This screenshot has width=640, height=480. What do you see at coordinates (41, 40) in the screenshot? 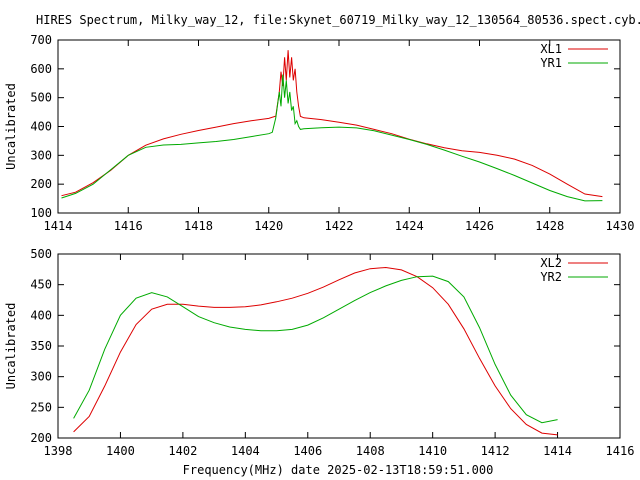
I see `y-tick-label: 700` at bounding box center [41, 40].